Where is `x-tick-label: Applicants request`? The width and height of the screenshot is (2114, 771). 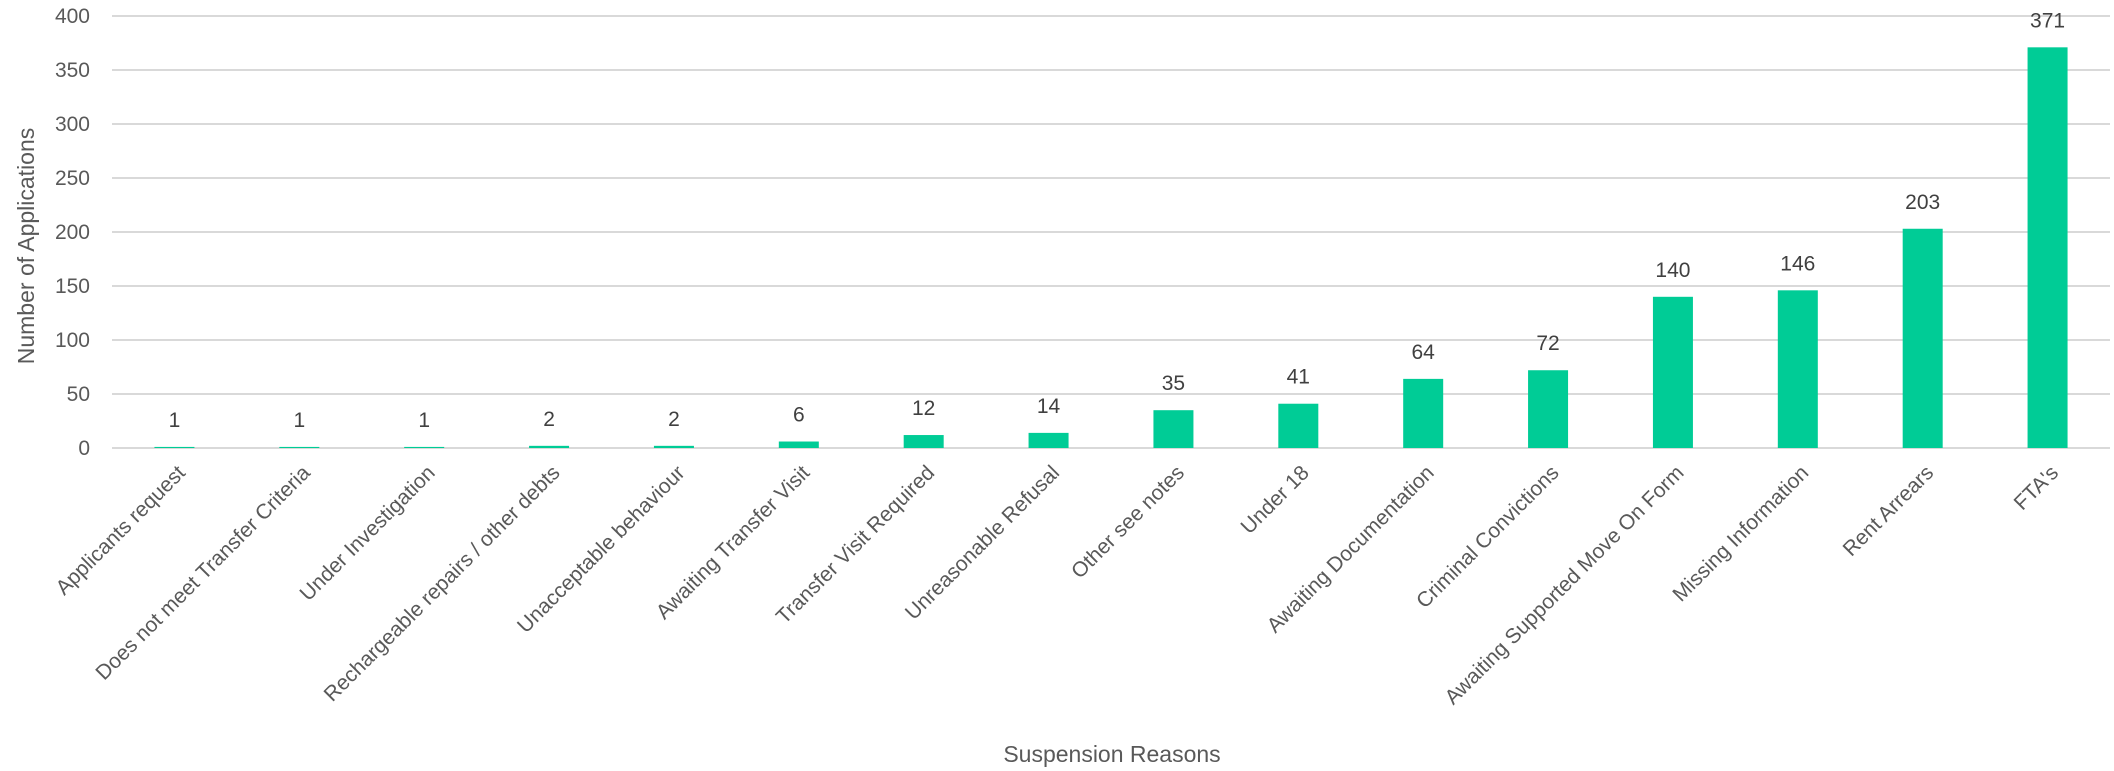
x-tick-label: Applicants request is located at coordinates (121, 530).